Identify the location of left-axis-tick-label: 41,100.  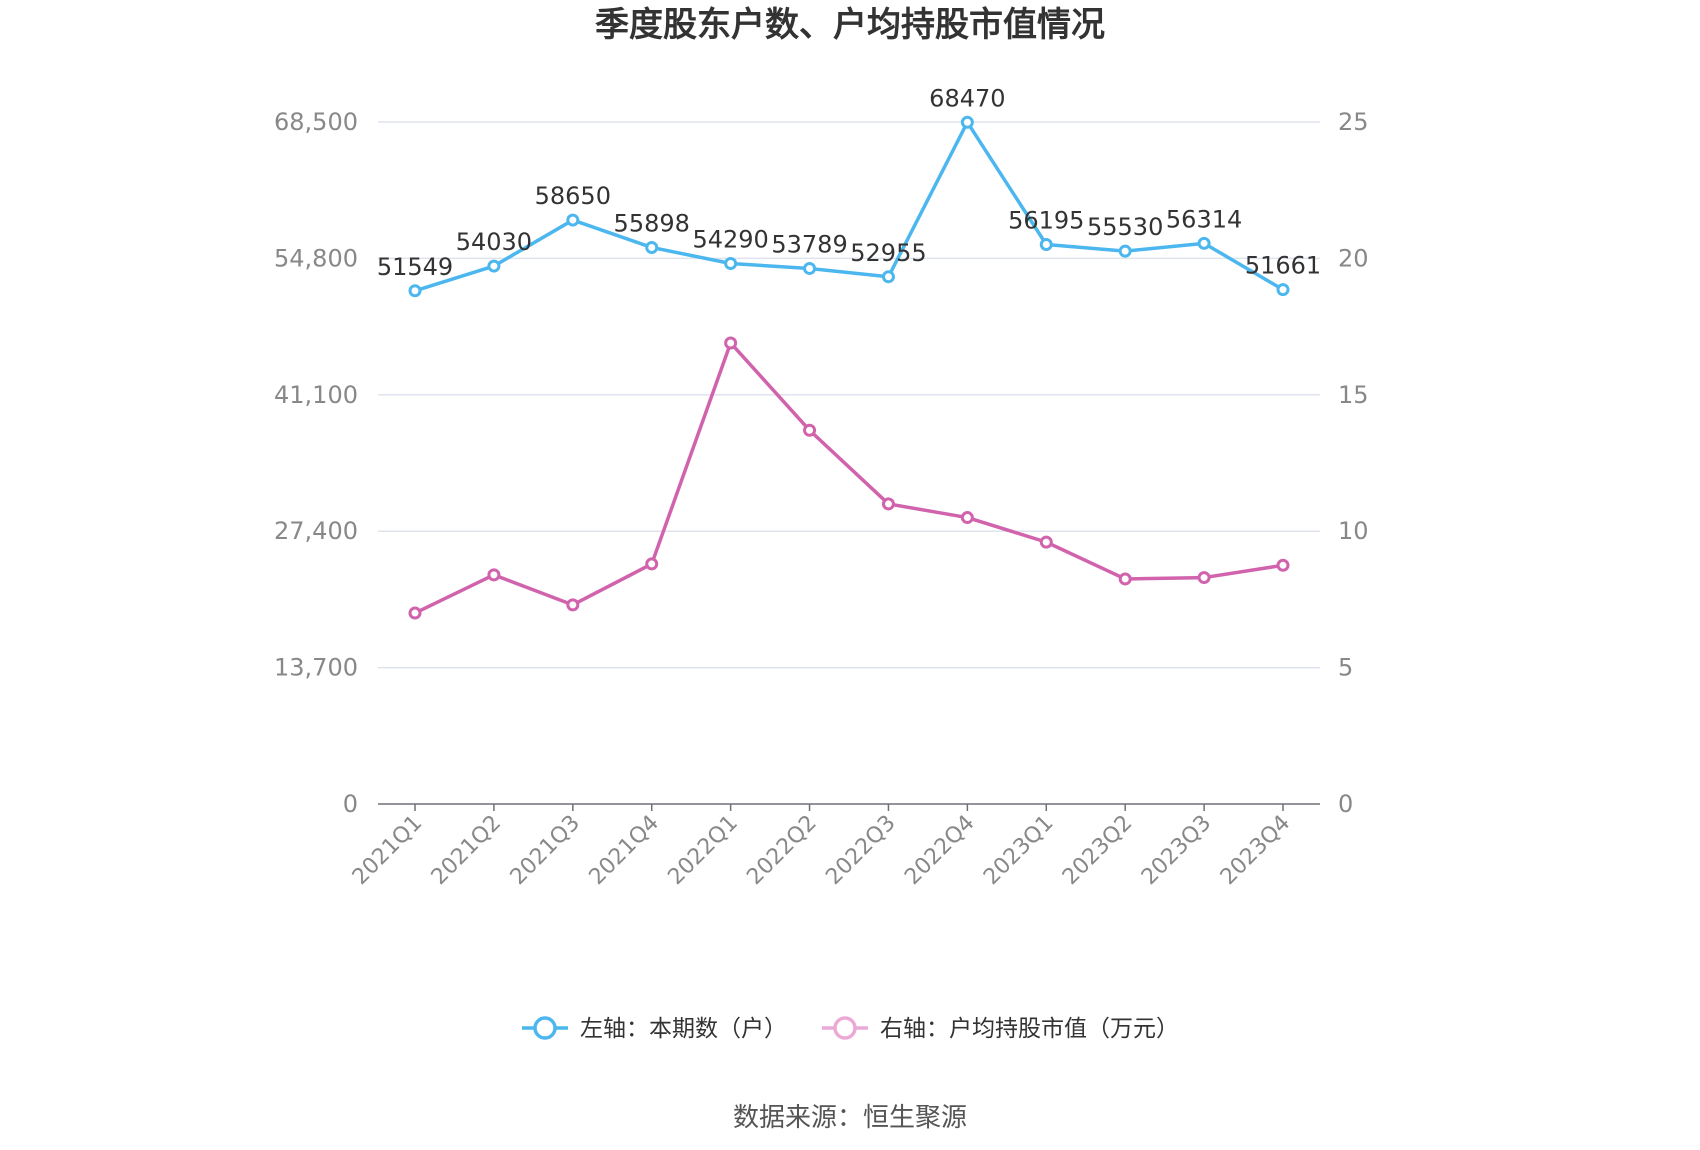
(316, 395).